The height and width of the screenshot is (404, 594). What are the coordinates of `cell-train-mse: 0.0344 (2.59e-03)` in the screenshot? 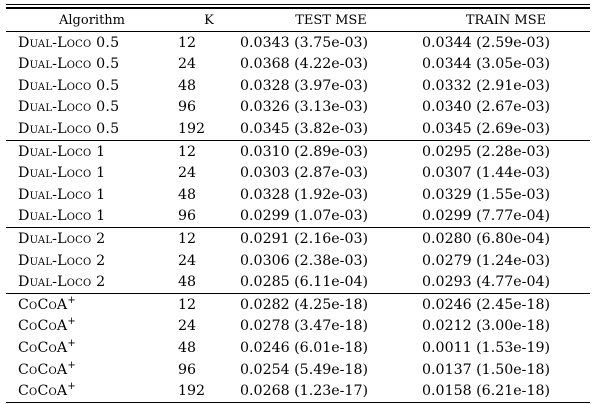 It's located at (486, 42).